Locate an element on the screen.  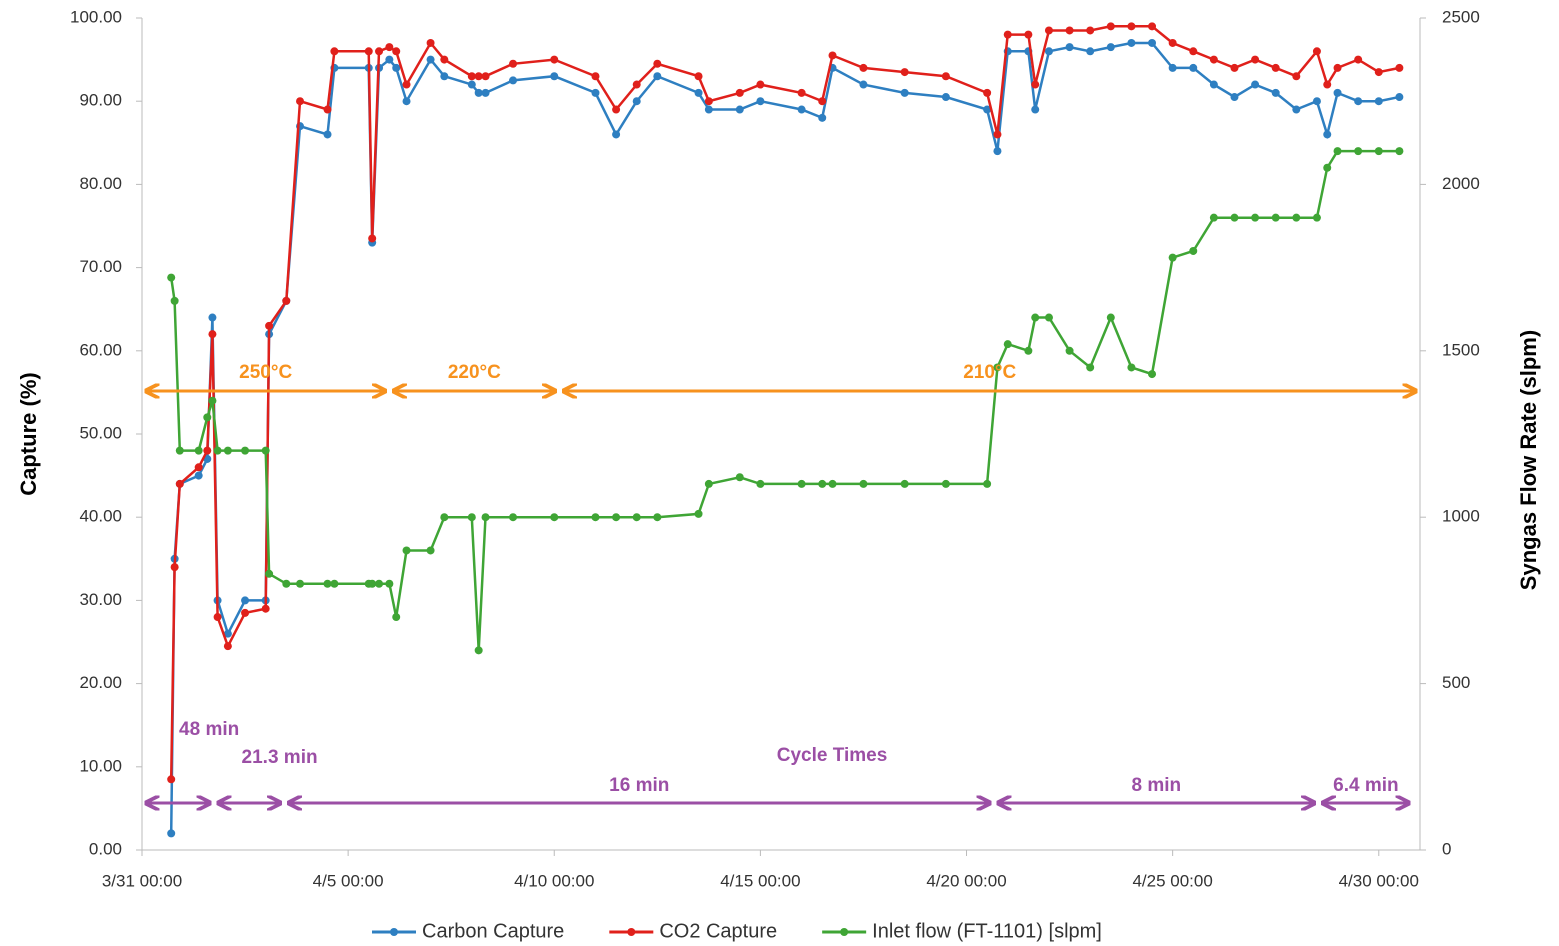
cycle-title: Cycle Times is located at coordinates (832, 755).